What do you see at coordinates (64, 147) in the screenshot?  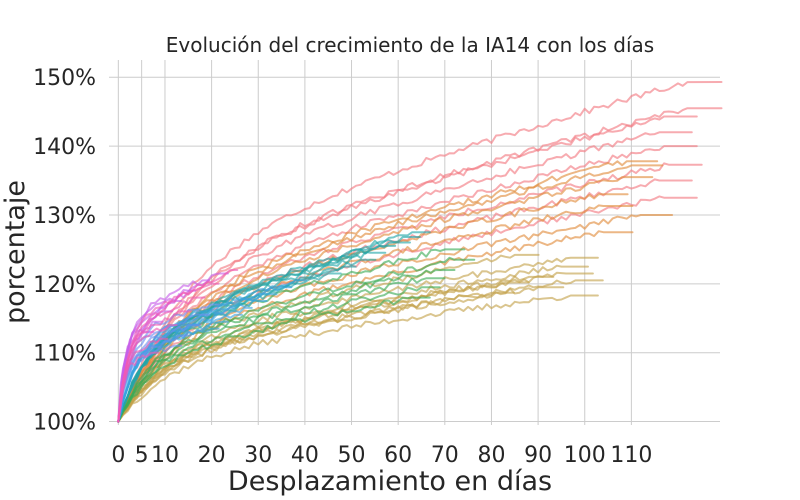 I see `y-tick-label: 140%` at bounding box center [64, 147].